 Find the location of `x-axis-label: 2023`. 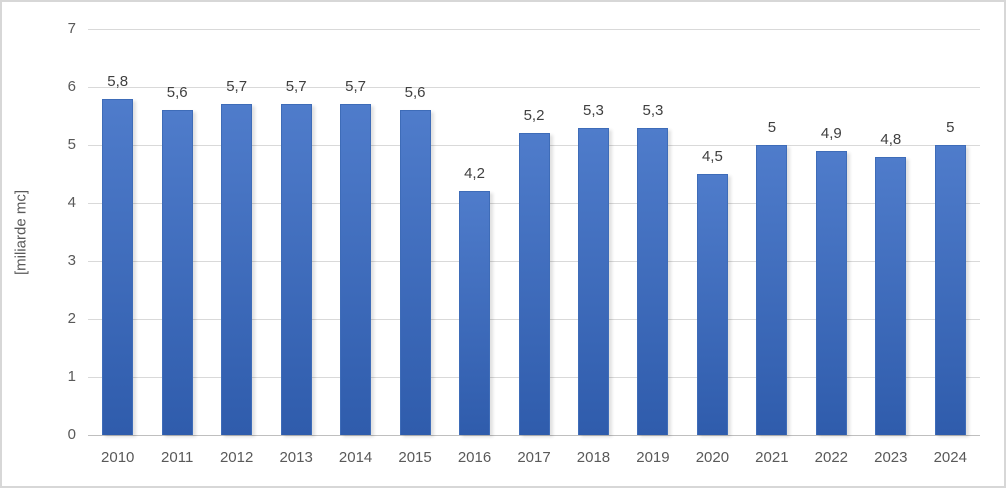

x-axis-label: 2023 is located at coordinates (891, 457).